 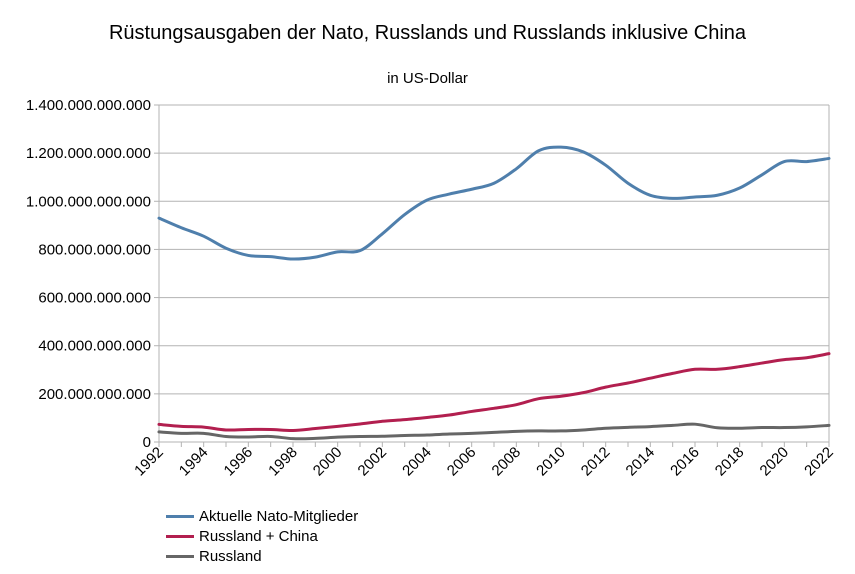 What do you see at coordinates (328, 462) in the screenshot?
I see `x-tick-label-2000: 2000` at bounding box center [328, 462].